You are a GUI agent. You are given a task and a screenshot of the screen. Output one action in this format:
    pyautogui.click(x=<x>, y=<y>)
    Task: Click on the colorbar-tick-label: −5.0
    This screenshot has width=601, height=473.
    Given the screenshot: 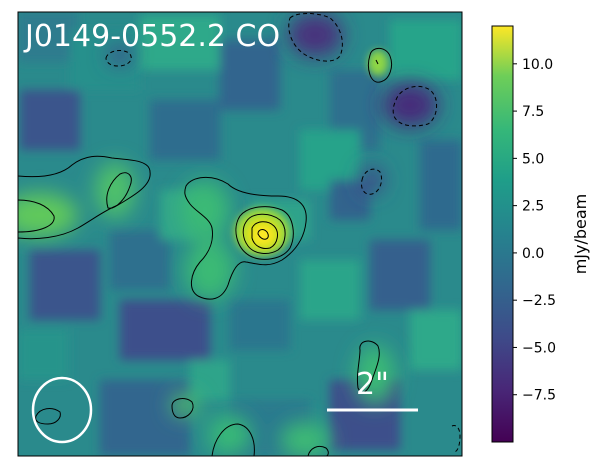 What is the action you would take?
    pyautogui.click(x=539, y=348)
    